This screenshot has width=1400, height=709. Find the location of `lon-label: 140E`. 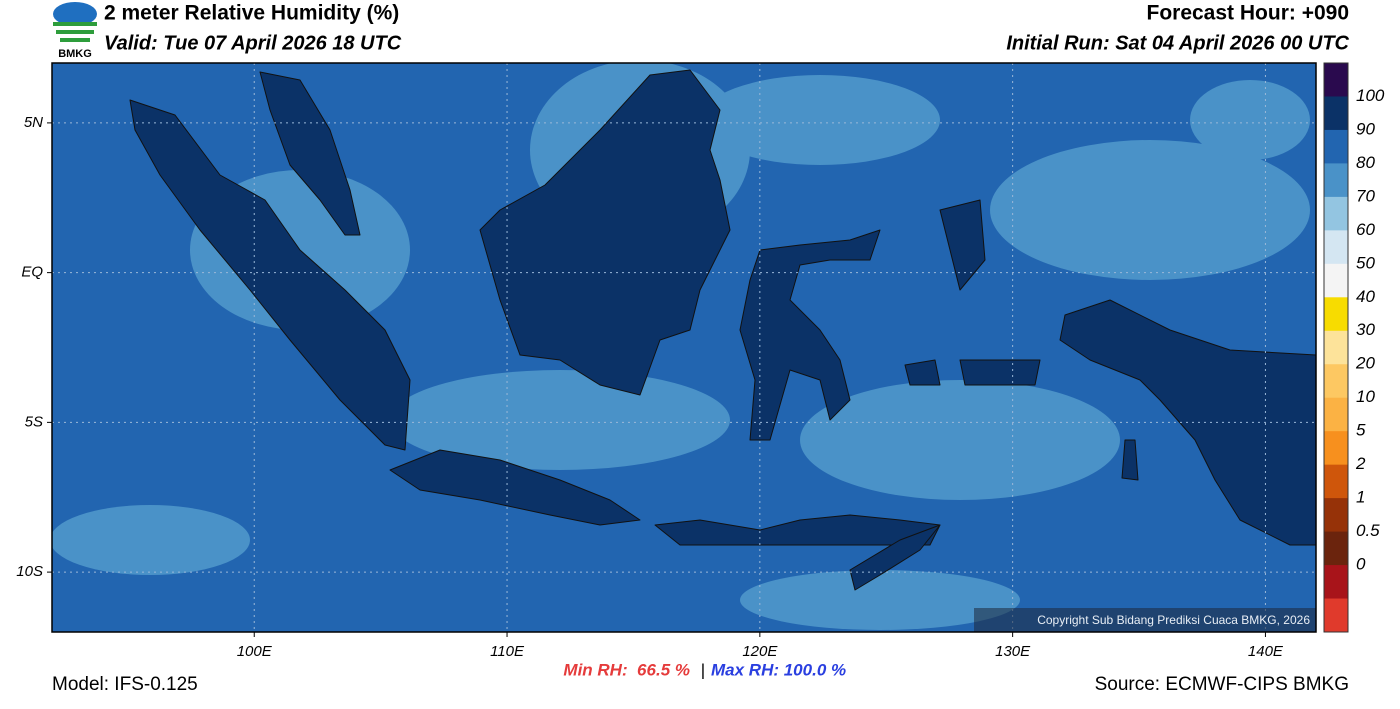

lon-label: 140E is located at coordinates (1266, 651).